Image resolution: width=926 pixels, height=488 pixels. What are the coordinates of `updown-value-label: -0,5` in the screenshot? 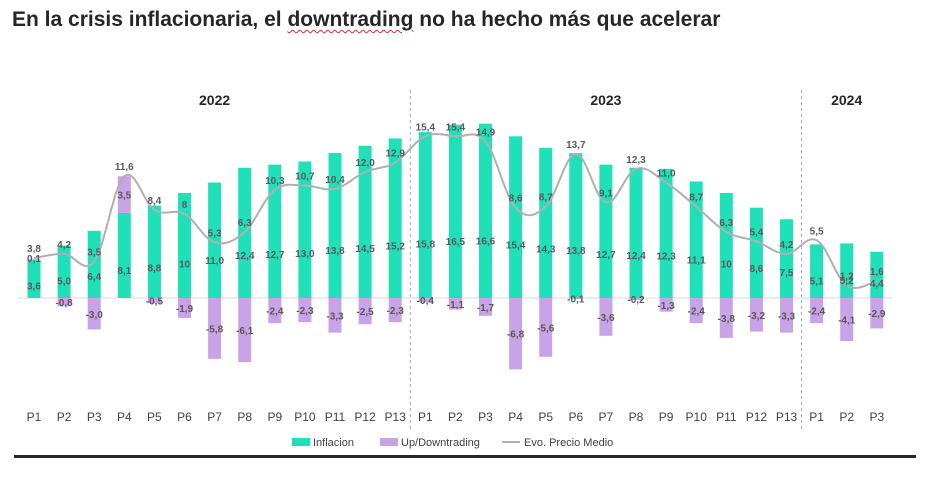 It's located at (155, 302).